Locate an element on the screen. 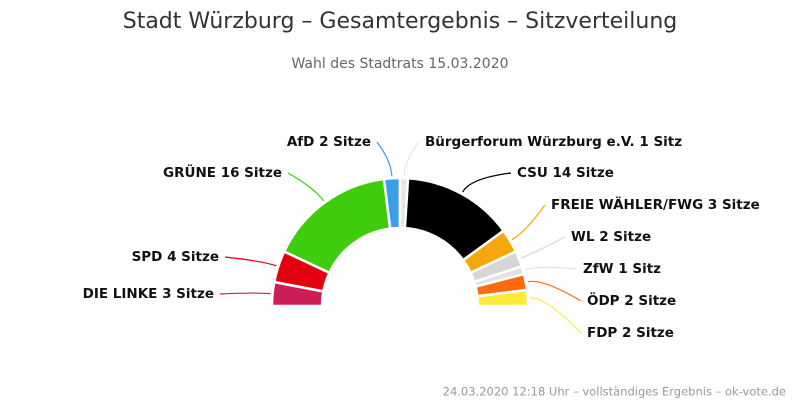 The height and width of the screenshot is (400, 800). data-label: AfD 2 Sitze is located at coordinates (329, 142).